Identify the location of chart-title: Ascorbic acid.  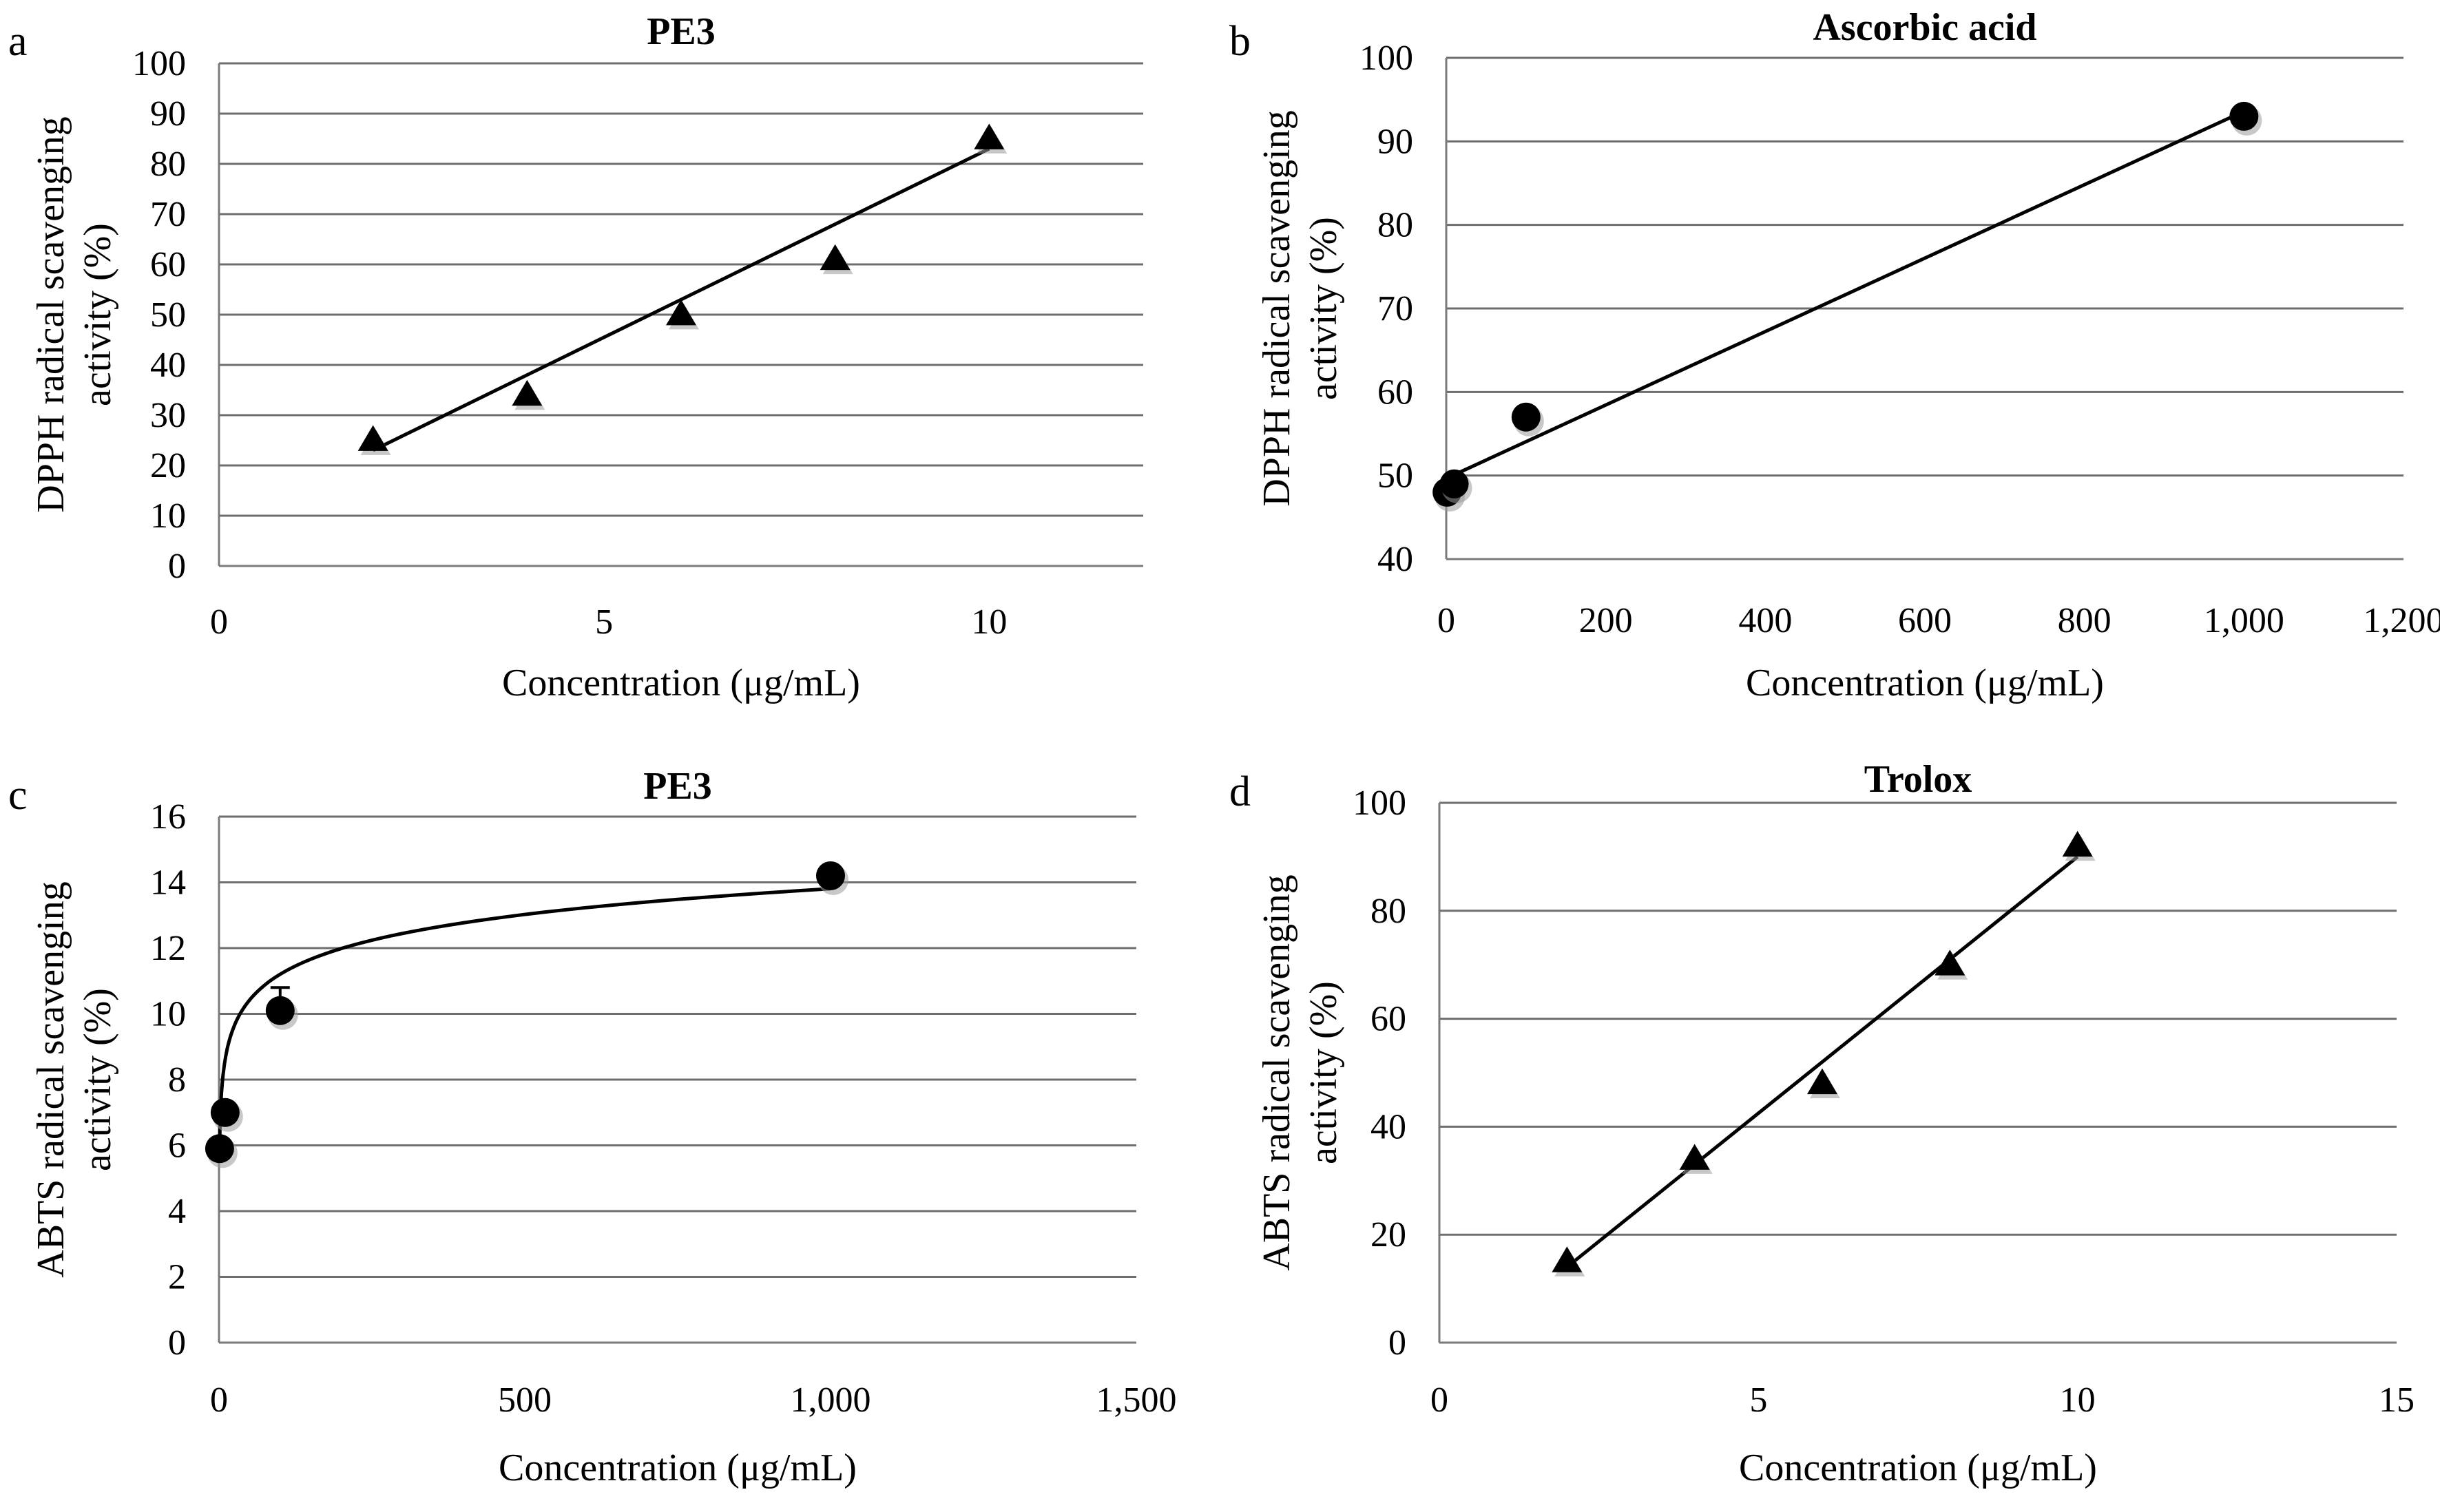
(1924, 27).